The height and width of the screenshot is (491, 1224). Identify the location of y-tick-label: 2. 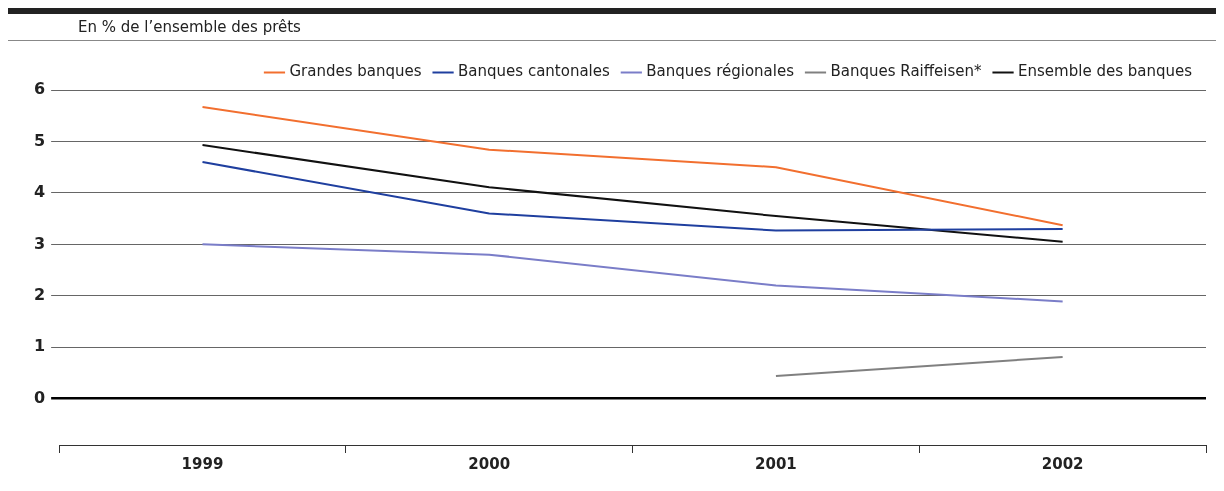
(39, 294).